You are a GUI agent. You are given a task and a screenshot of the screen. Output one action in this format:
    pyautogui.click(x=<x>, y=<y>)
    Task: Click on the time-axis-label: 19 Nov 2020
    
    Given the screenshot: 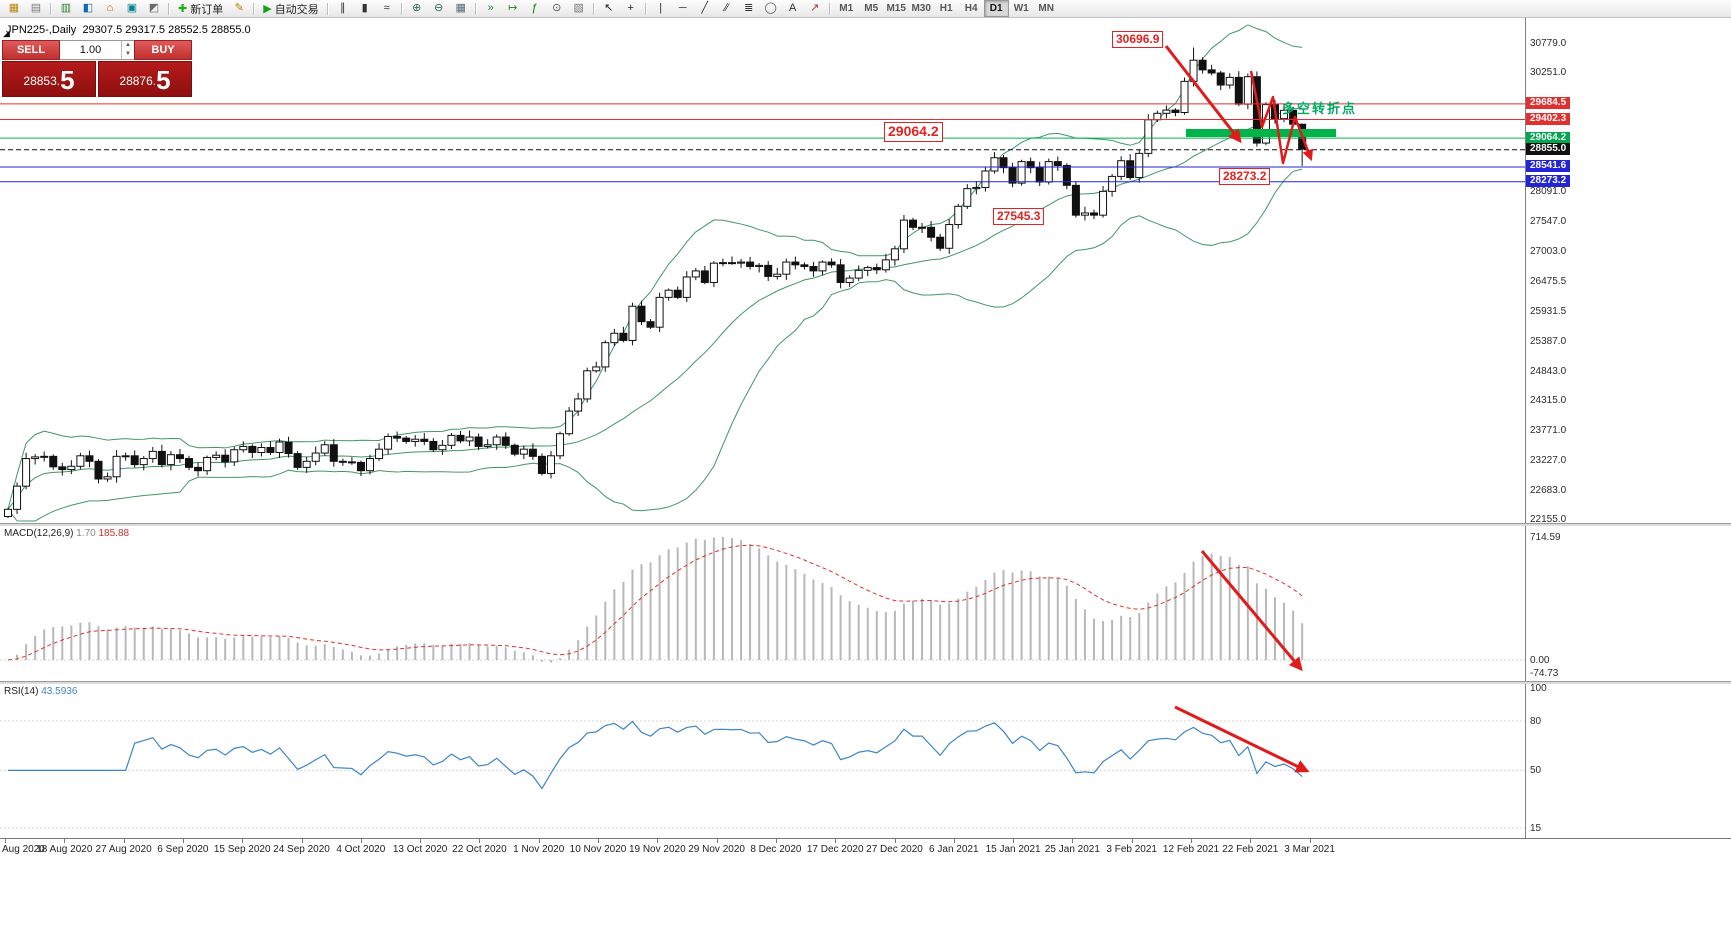 What is the action you would take?
    pyautogui.click(x=657, y=849)
    